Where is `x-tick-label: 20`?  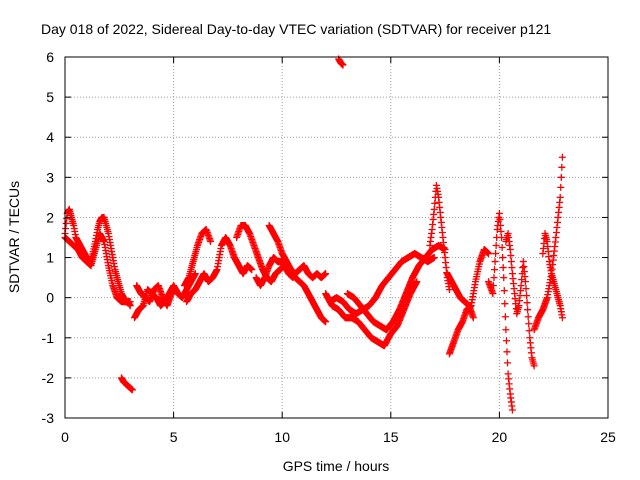 x-tick-label: 20 is located at coordinates (500, 437).